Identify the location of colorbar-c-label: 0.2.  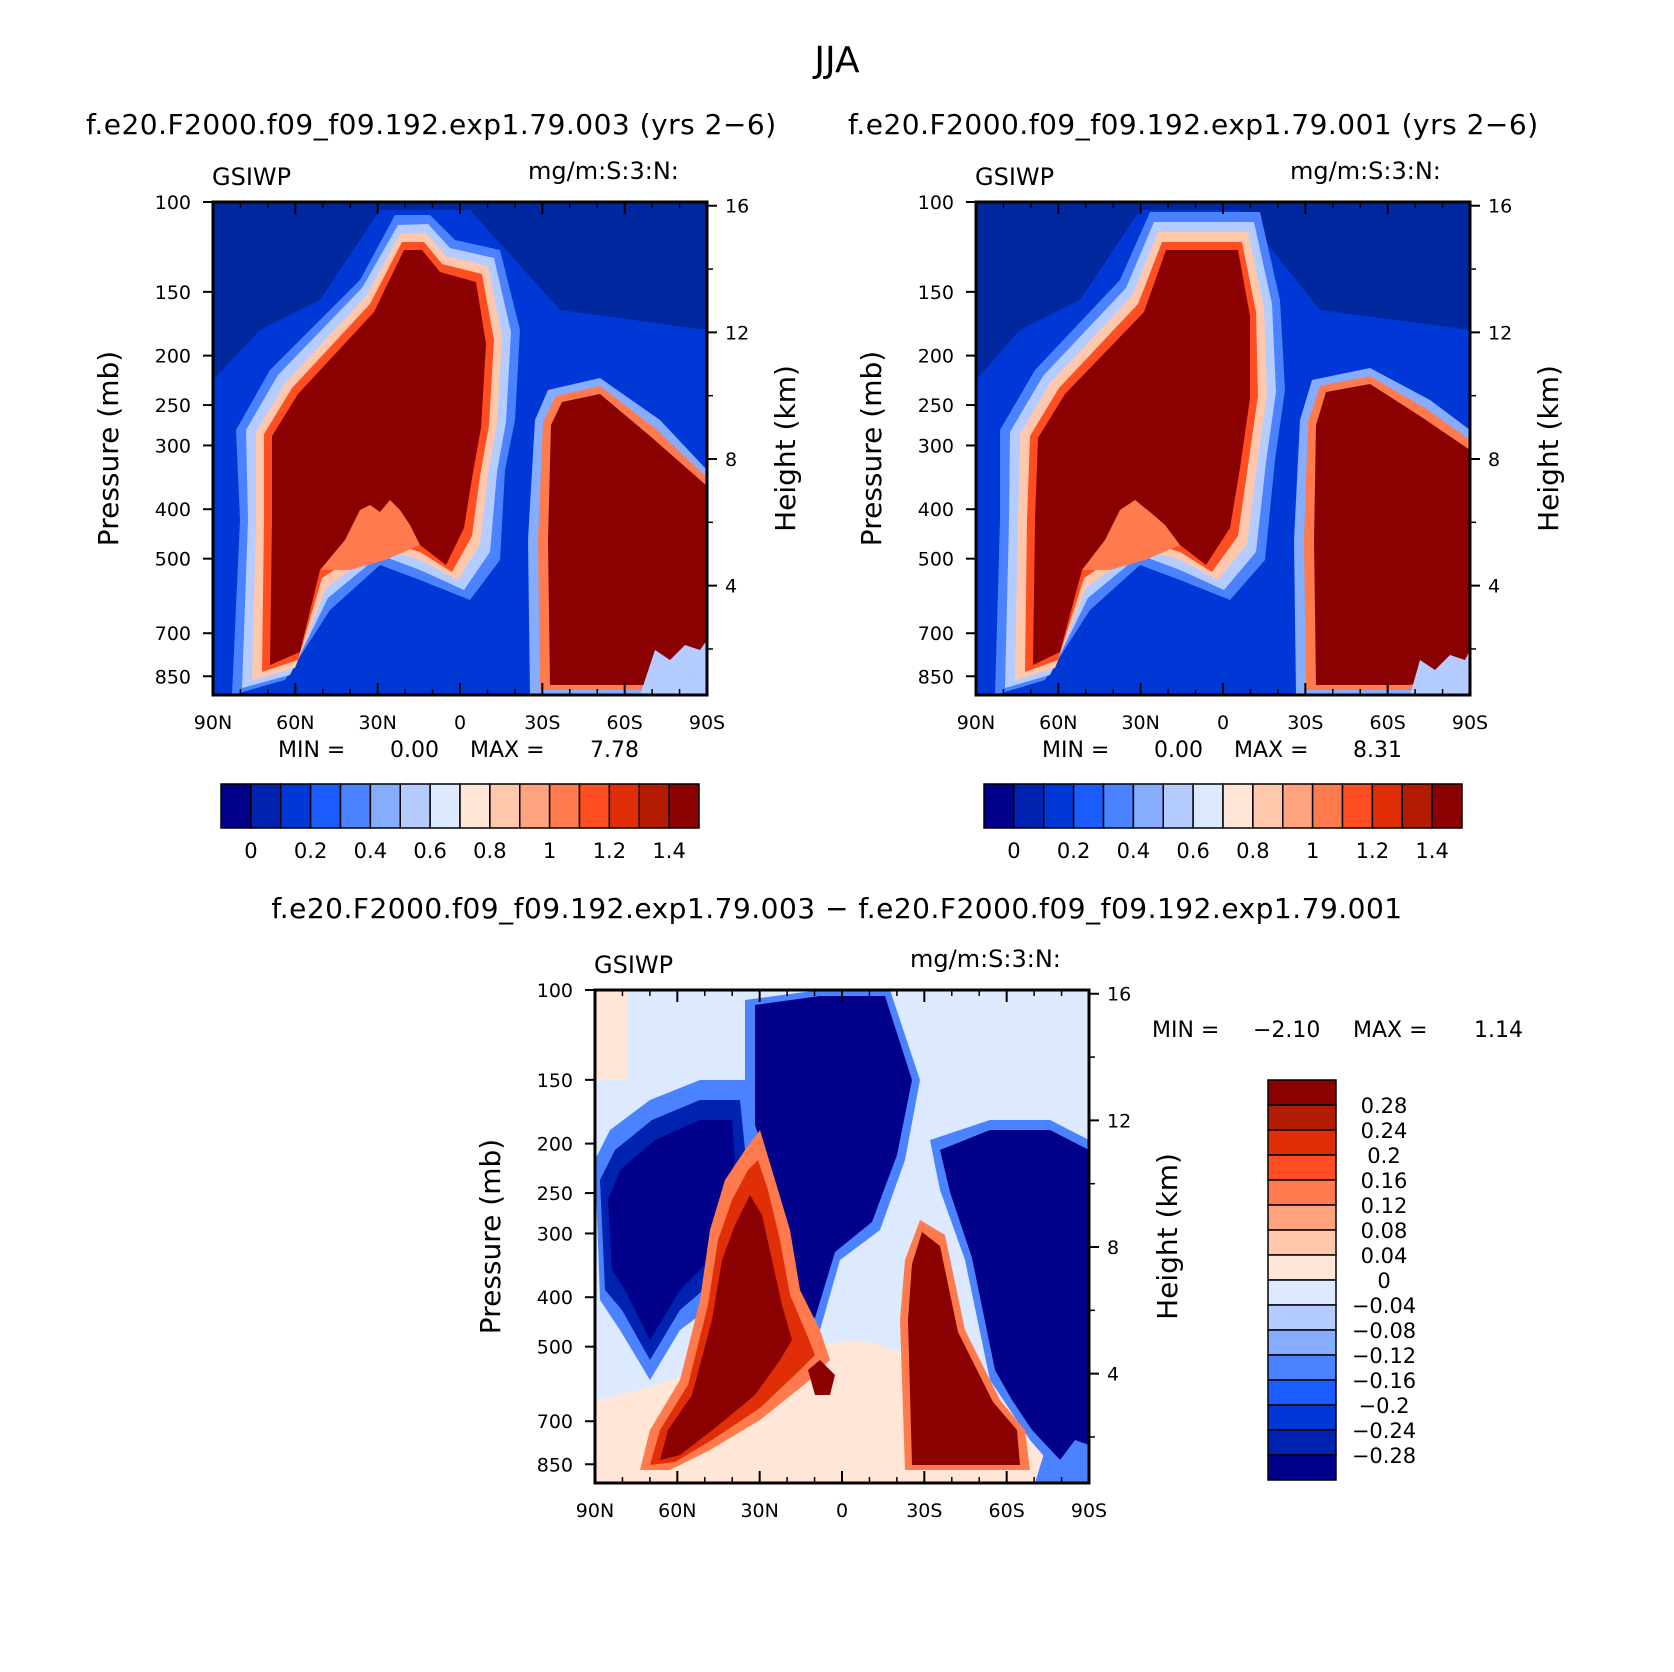
(1383, 1156).